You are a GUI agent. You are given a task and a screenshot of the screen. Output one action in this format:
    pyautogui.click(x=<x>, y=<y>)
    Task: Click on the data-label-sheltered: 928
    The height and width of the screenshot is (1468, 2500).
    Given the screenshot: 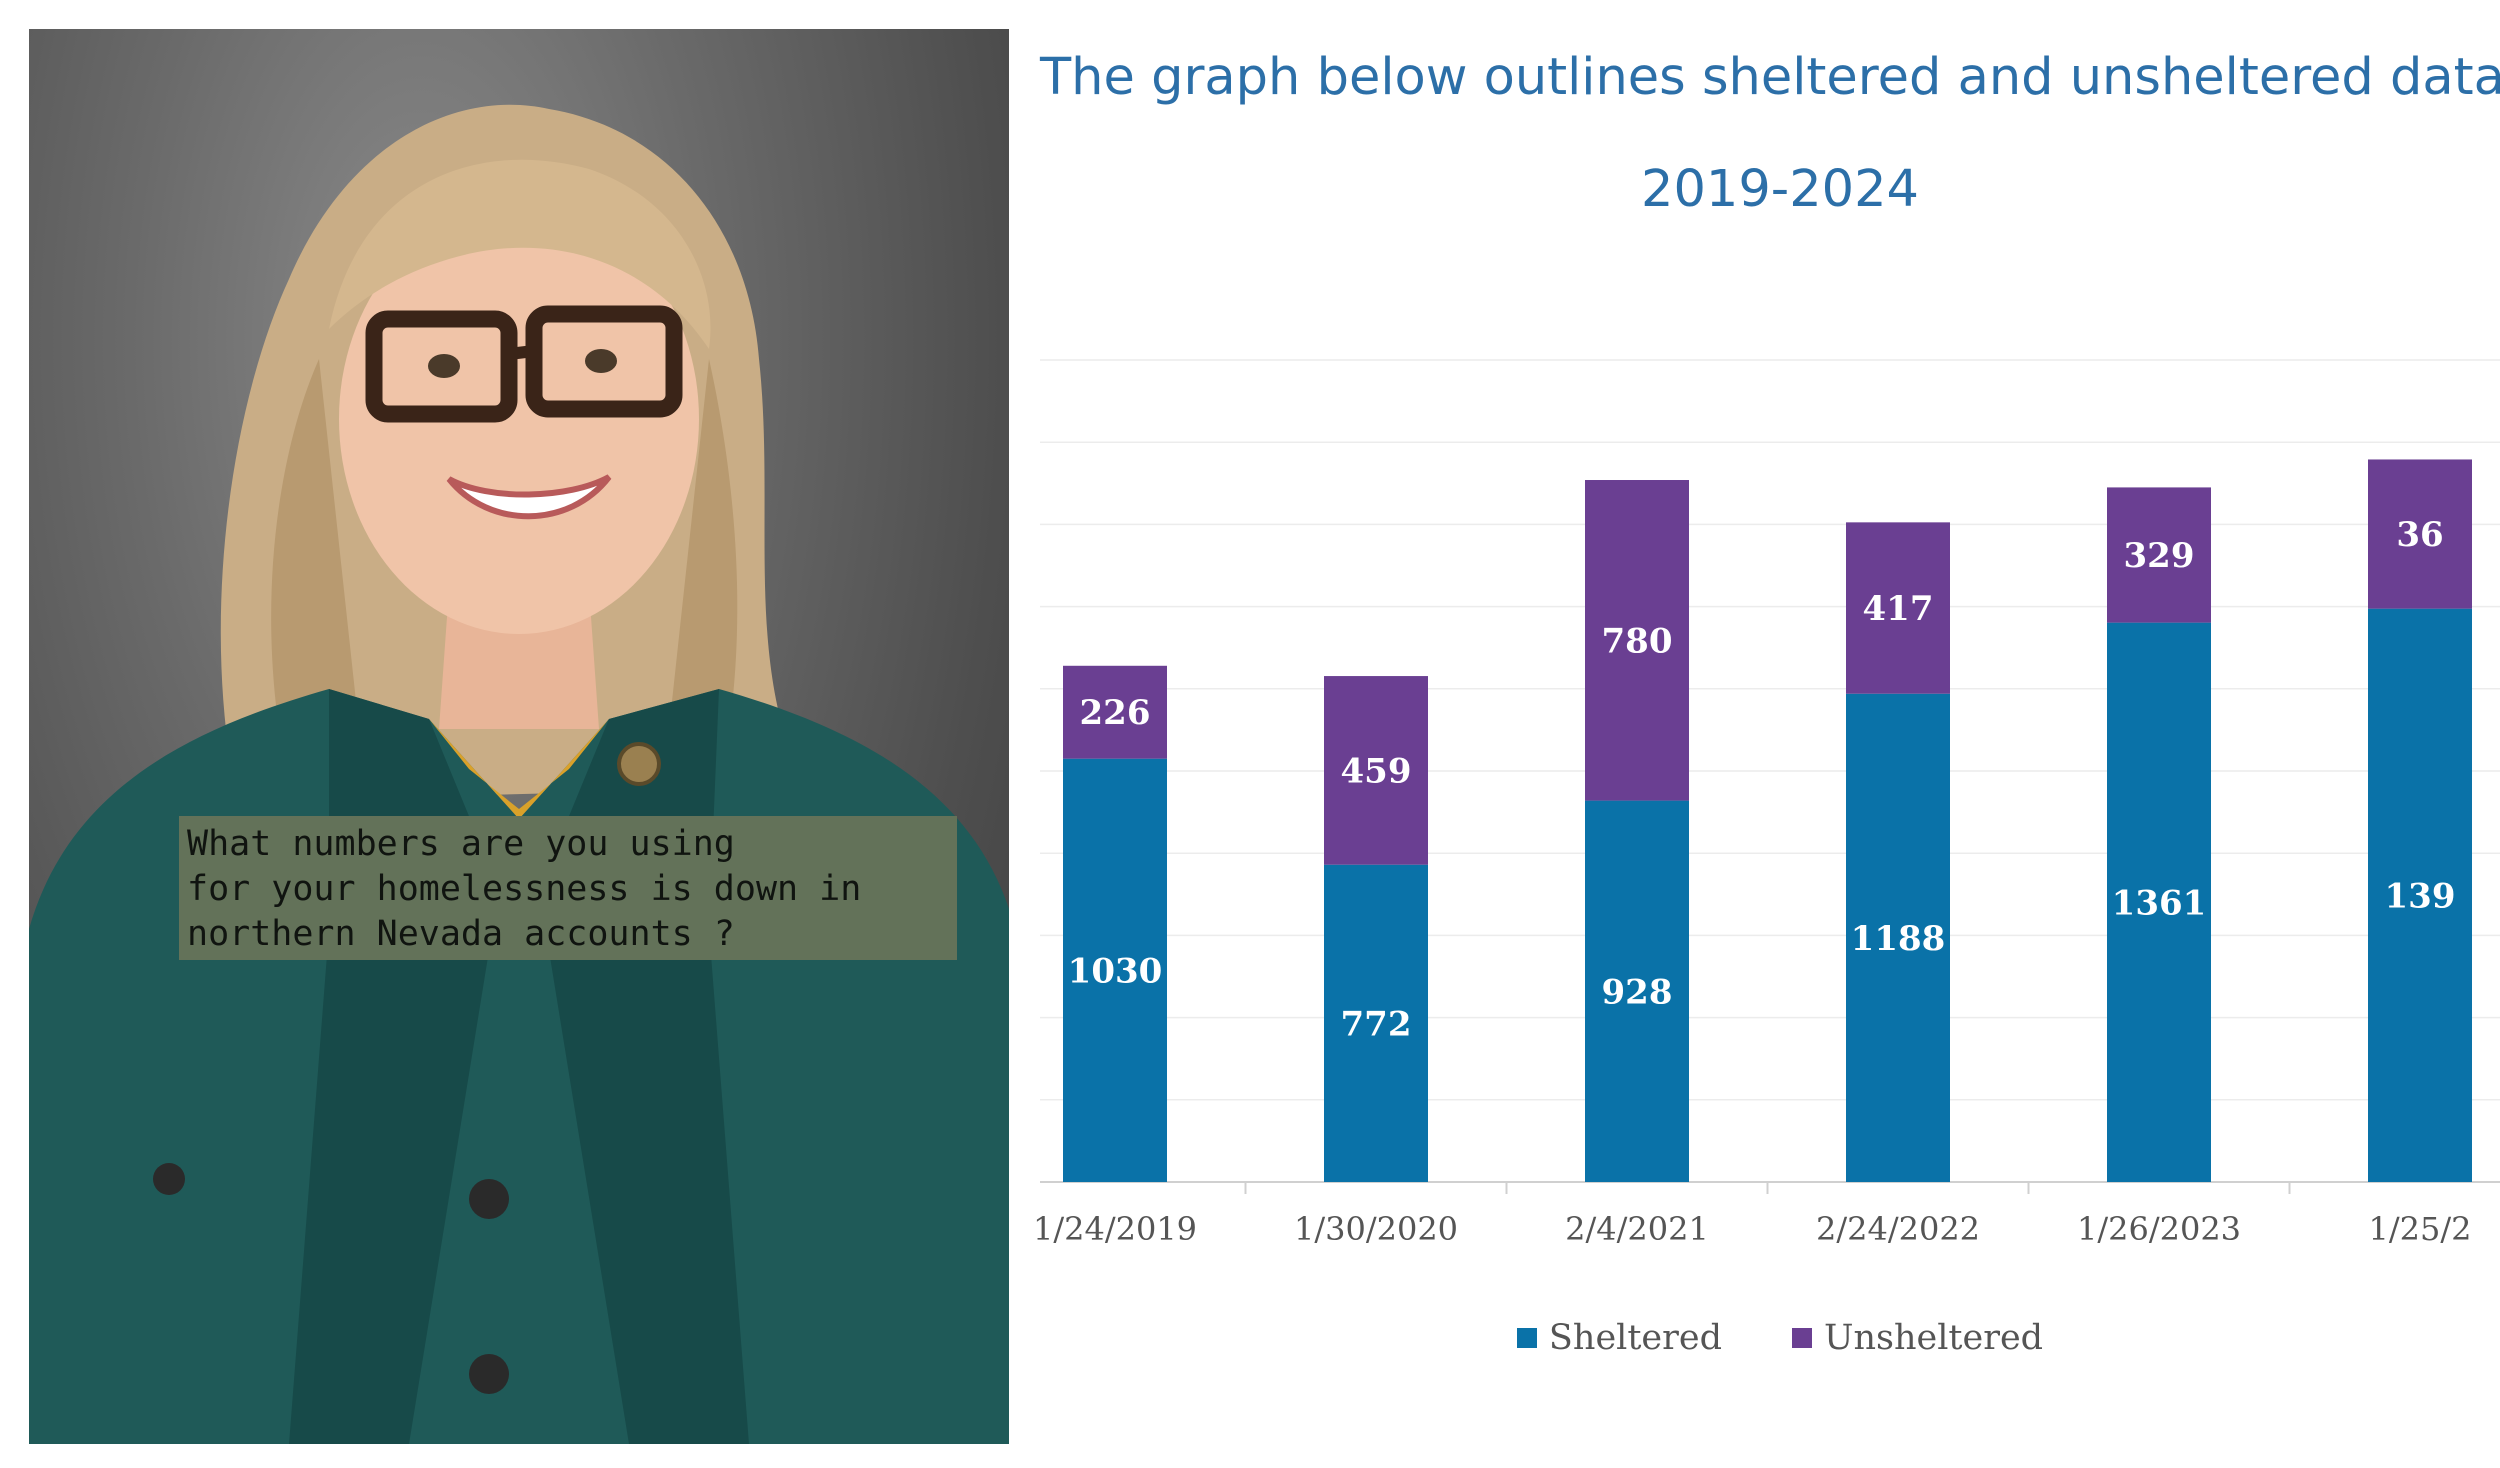 What is the action you would take?
    pyautogui.click(x=1637, y=992)
    